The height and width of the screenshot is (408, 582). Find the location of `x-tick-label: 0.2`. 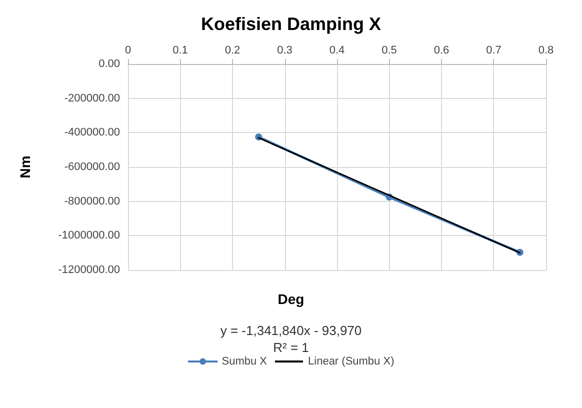

x-tick-label: 0.2 is located at coordinates (232, 50).